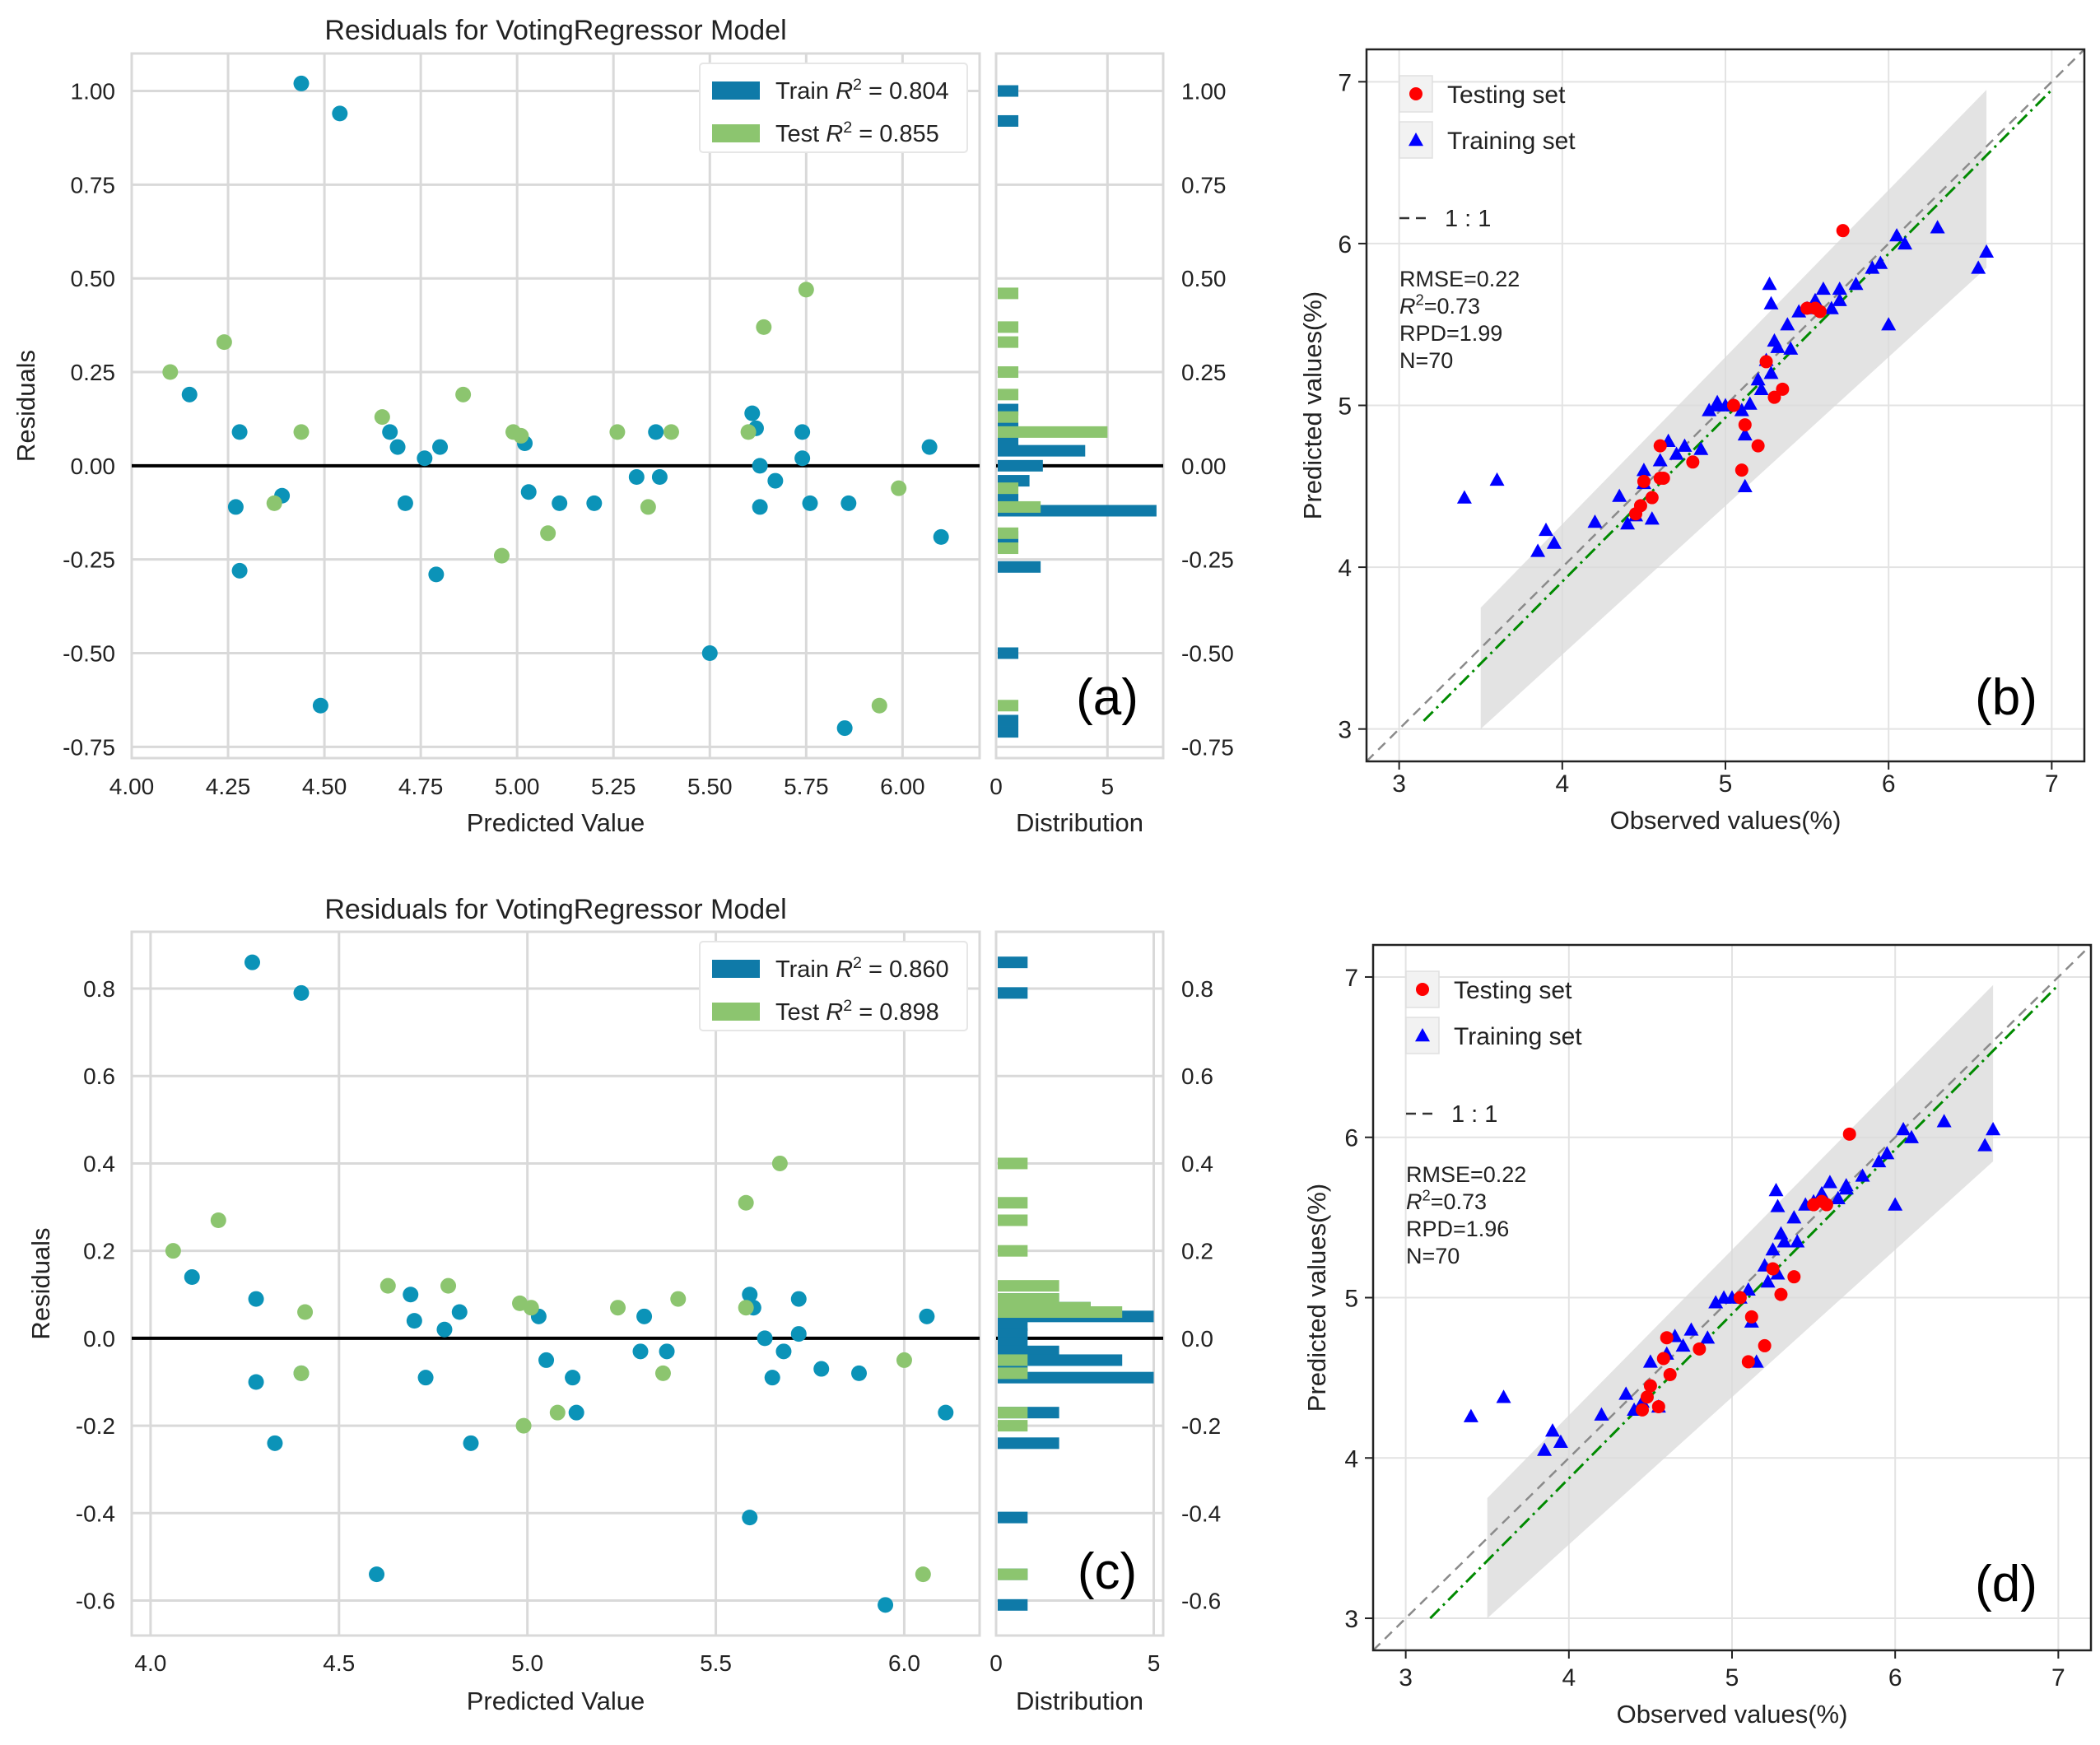 This screenshot has width=2100, height=1745. I want to click on x-tick-label: 5.25, so click(613, 786).